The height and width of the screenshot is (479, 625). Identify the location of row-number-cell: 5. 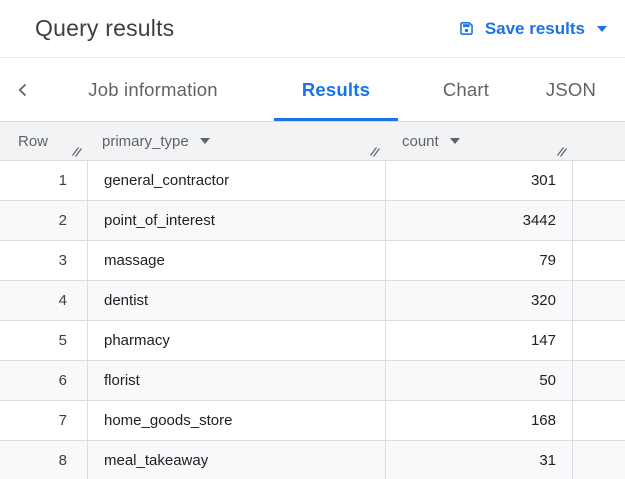
(44, 340).